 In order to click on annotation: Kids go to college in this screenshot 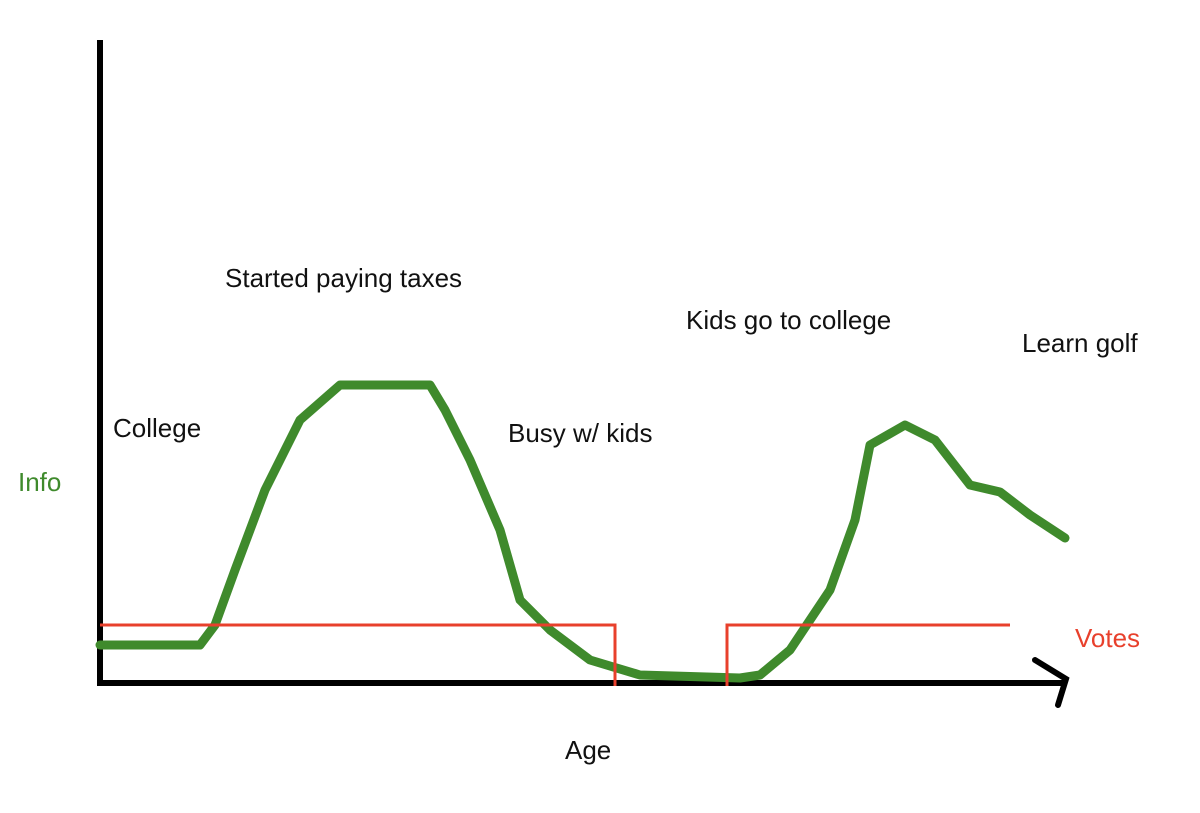, I will do `click(788, 320)`.